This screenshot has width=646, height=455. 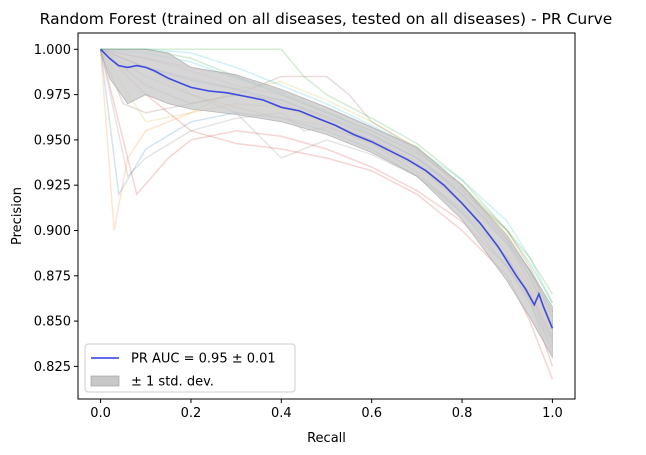 I want to click on legend-box, so click(x=190, y=368).